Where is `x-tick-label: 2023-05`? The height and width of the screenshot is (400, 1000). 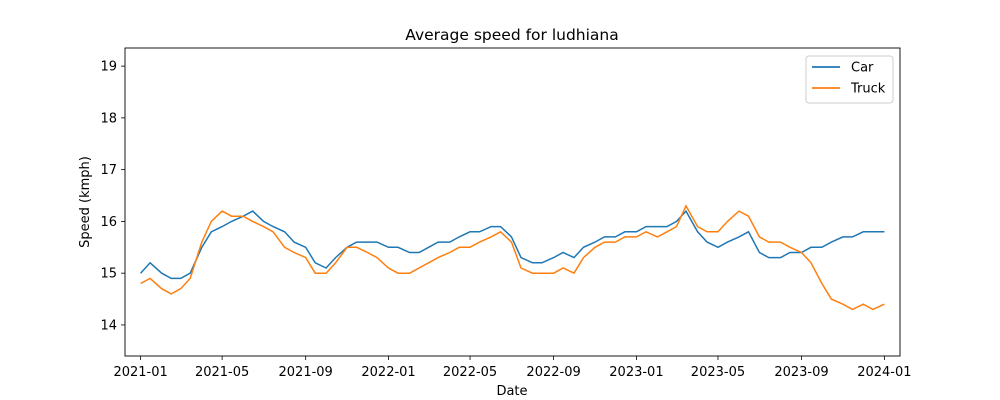
x-tick-label: 2023-05 is located at coordinates (718, 372).